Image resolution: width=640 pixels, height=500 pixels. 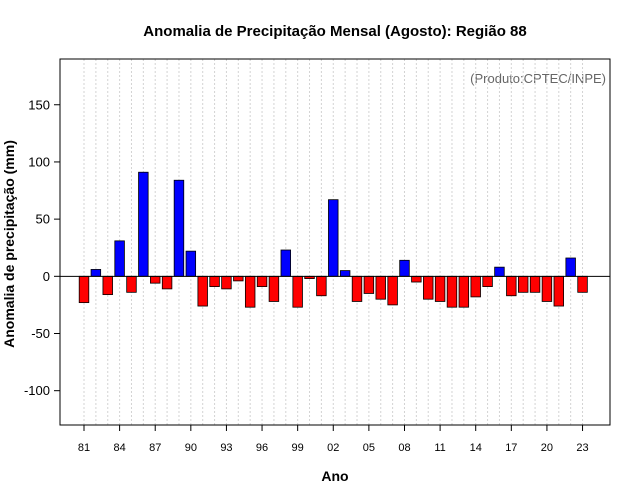 I want to click on bar-2008, so click(x=404, y=268).